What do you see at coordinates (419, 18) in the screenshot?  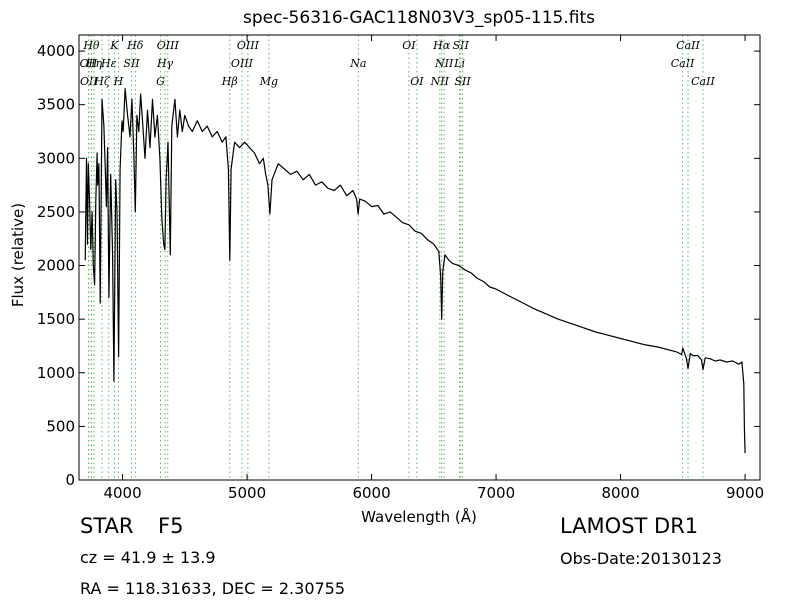 I see `chart-title: spec-56316-GAC118N03V3_sp05-115.fits` at bounding box center [419, 18].